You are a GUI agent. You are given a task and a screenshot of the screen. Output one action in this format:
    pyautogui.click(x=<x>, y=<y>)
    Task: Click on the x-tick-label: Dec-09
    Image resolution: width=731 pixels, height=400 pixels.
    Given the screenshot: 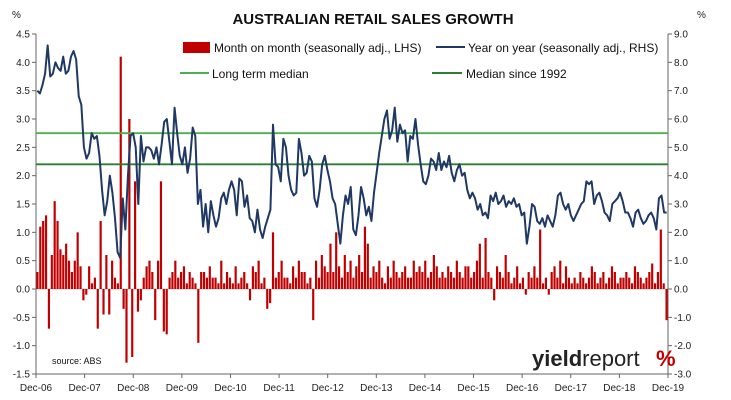 What is the action you would take?
    pyautogui.click(x=182, y=388)
    